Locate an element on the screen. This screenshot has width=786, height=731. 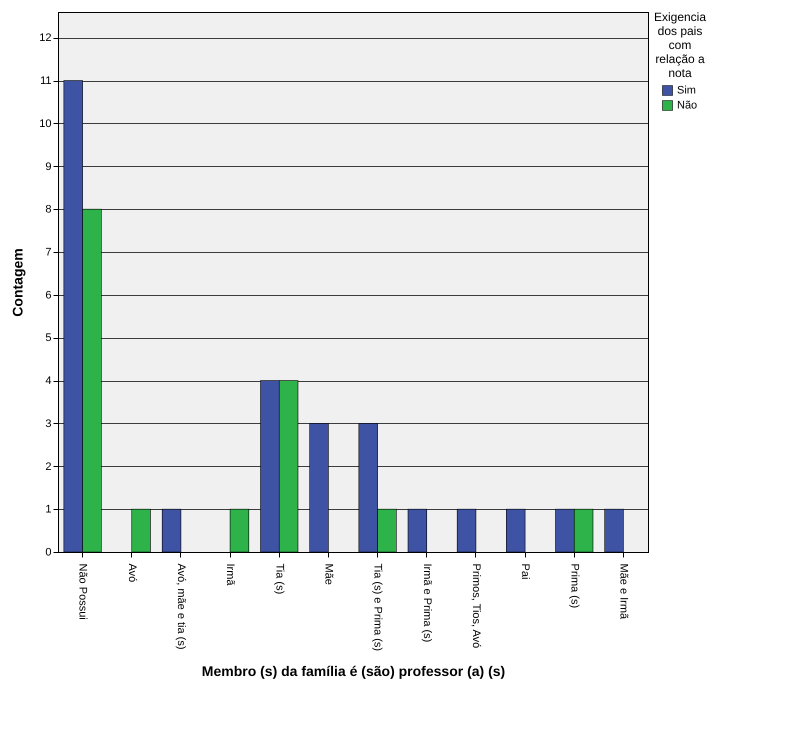
y-tick-label: 3 is located at coordinates (48, 424).